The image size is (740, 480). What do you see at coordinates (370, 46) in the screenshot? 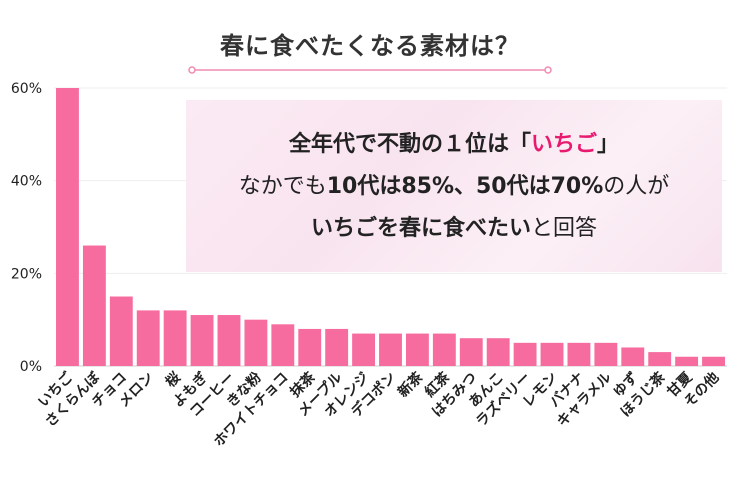
I see `chart-title: 春に食べたくなる素材は？` at bounding box center [370, 46].